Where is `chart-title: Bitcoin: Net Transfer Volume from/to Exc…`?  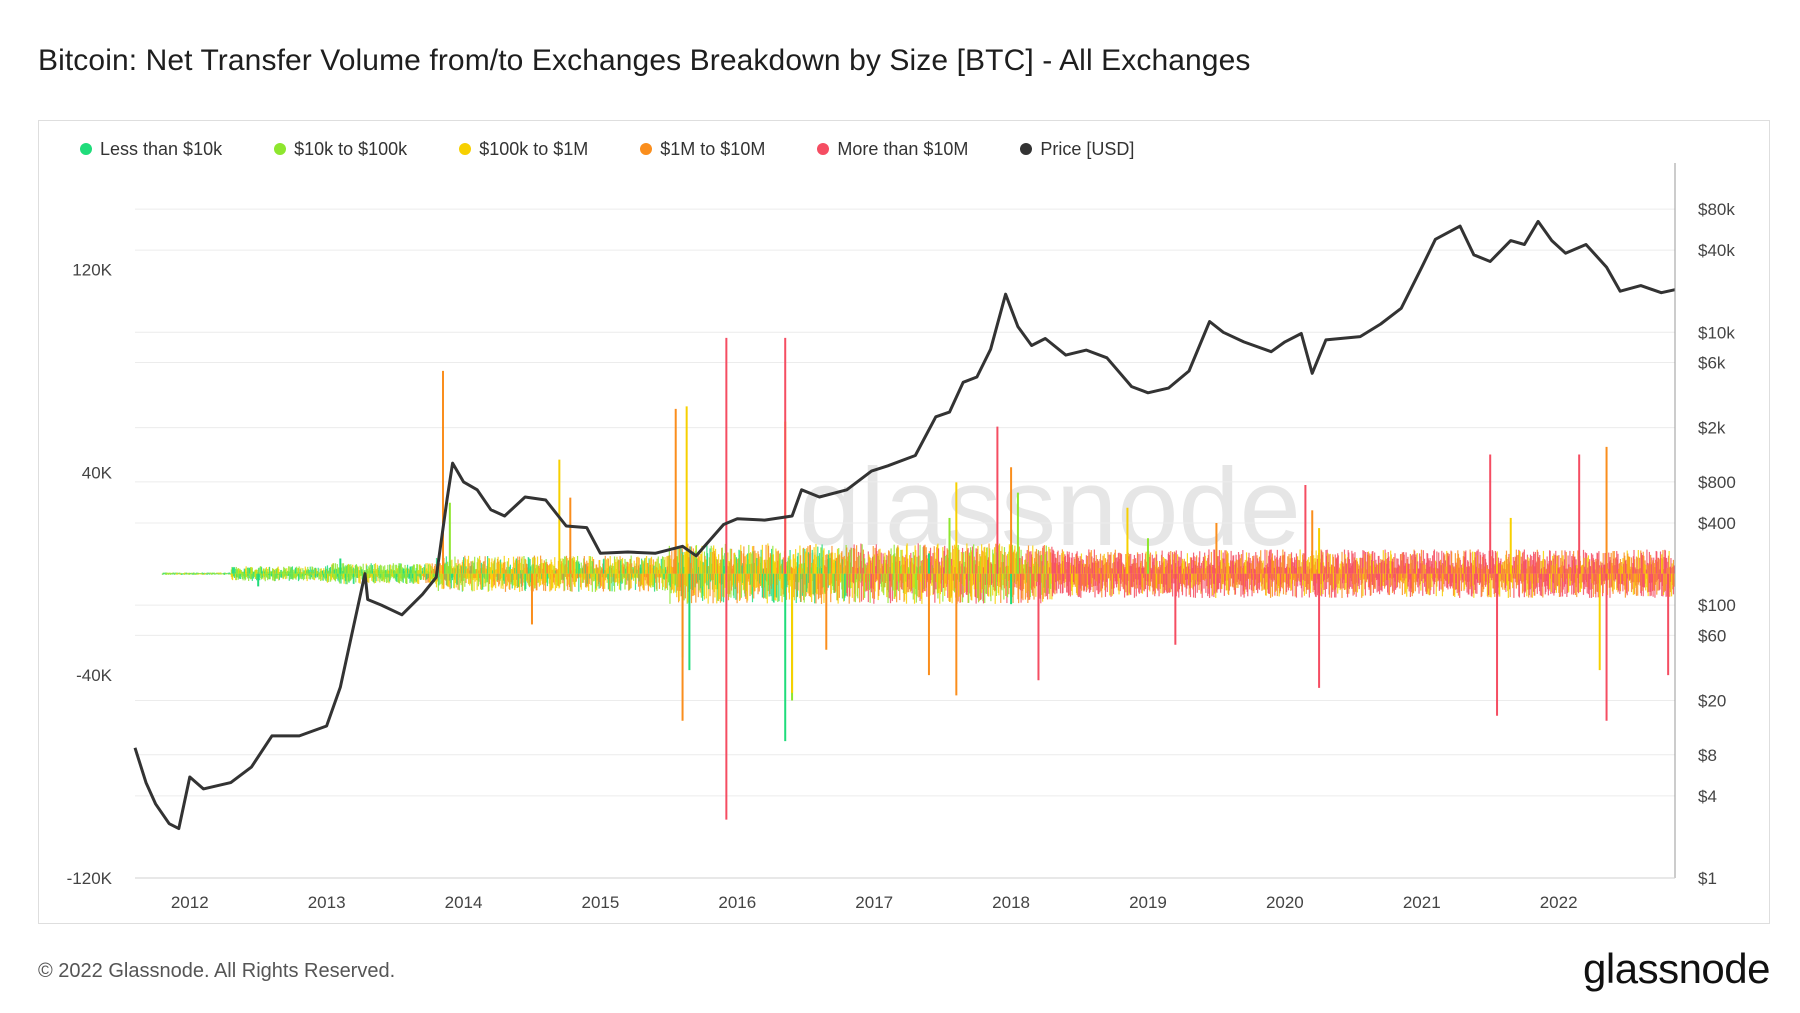
chart-title: Bitcoin: Net Transfer Volume from/to Exc… is located at coordinates (644, 60).